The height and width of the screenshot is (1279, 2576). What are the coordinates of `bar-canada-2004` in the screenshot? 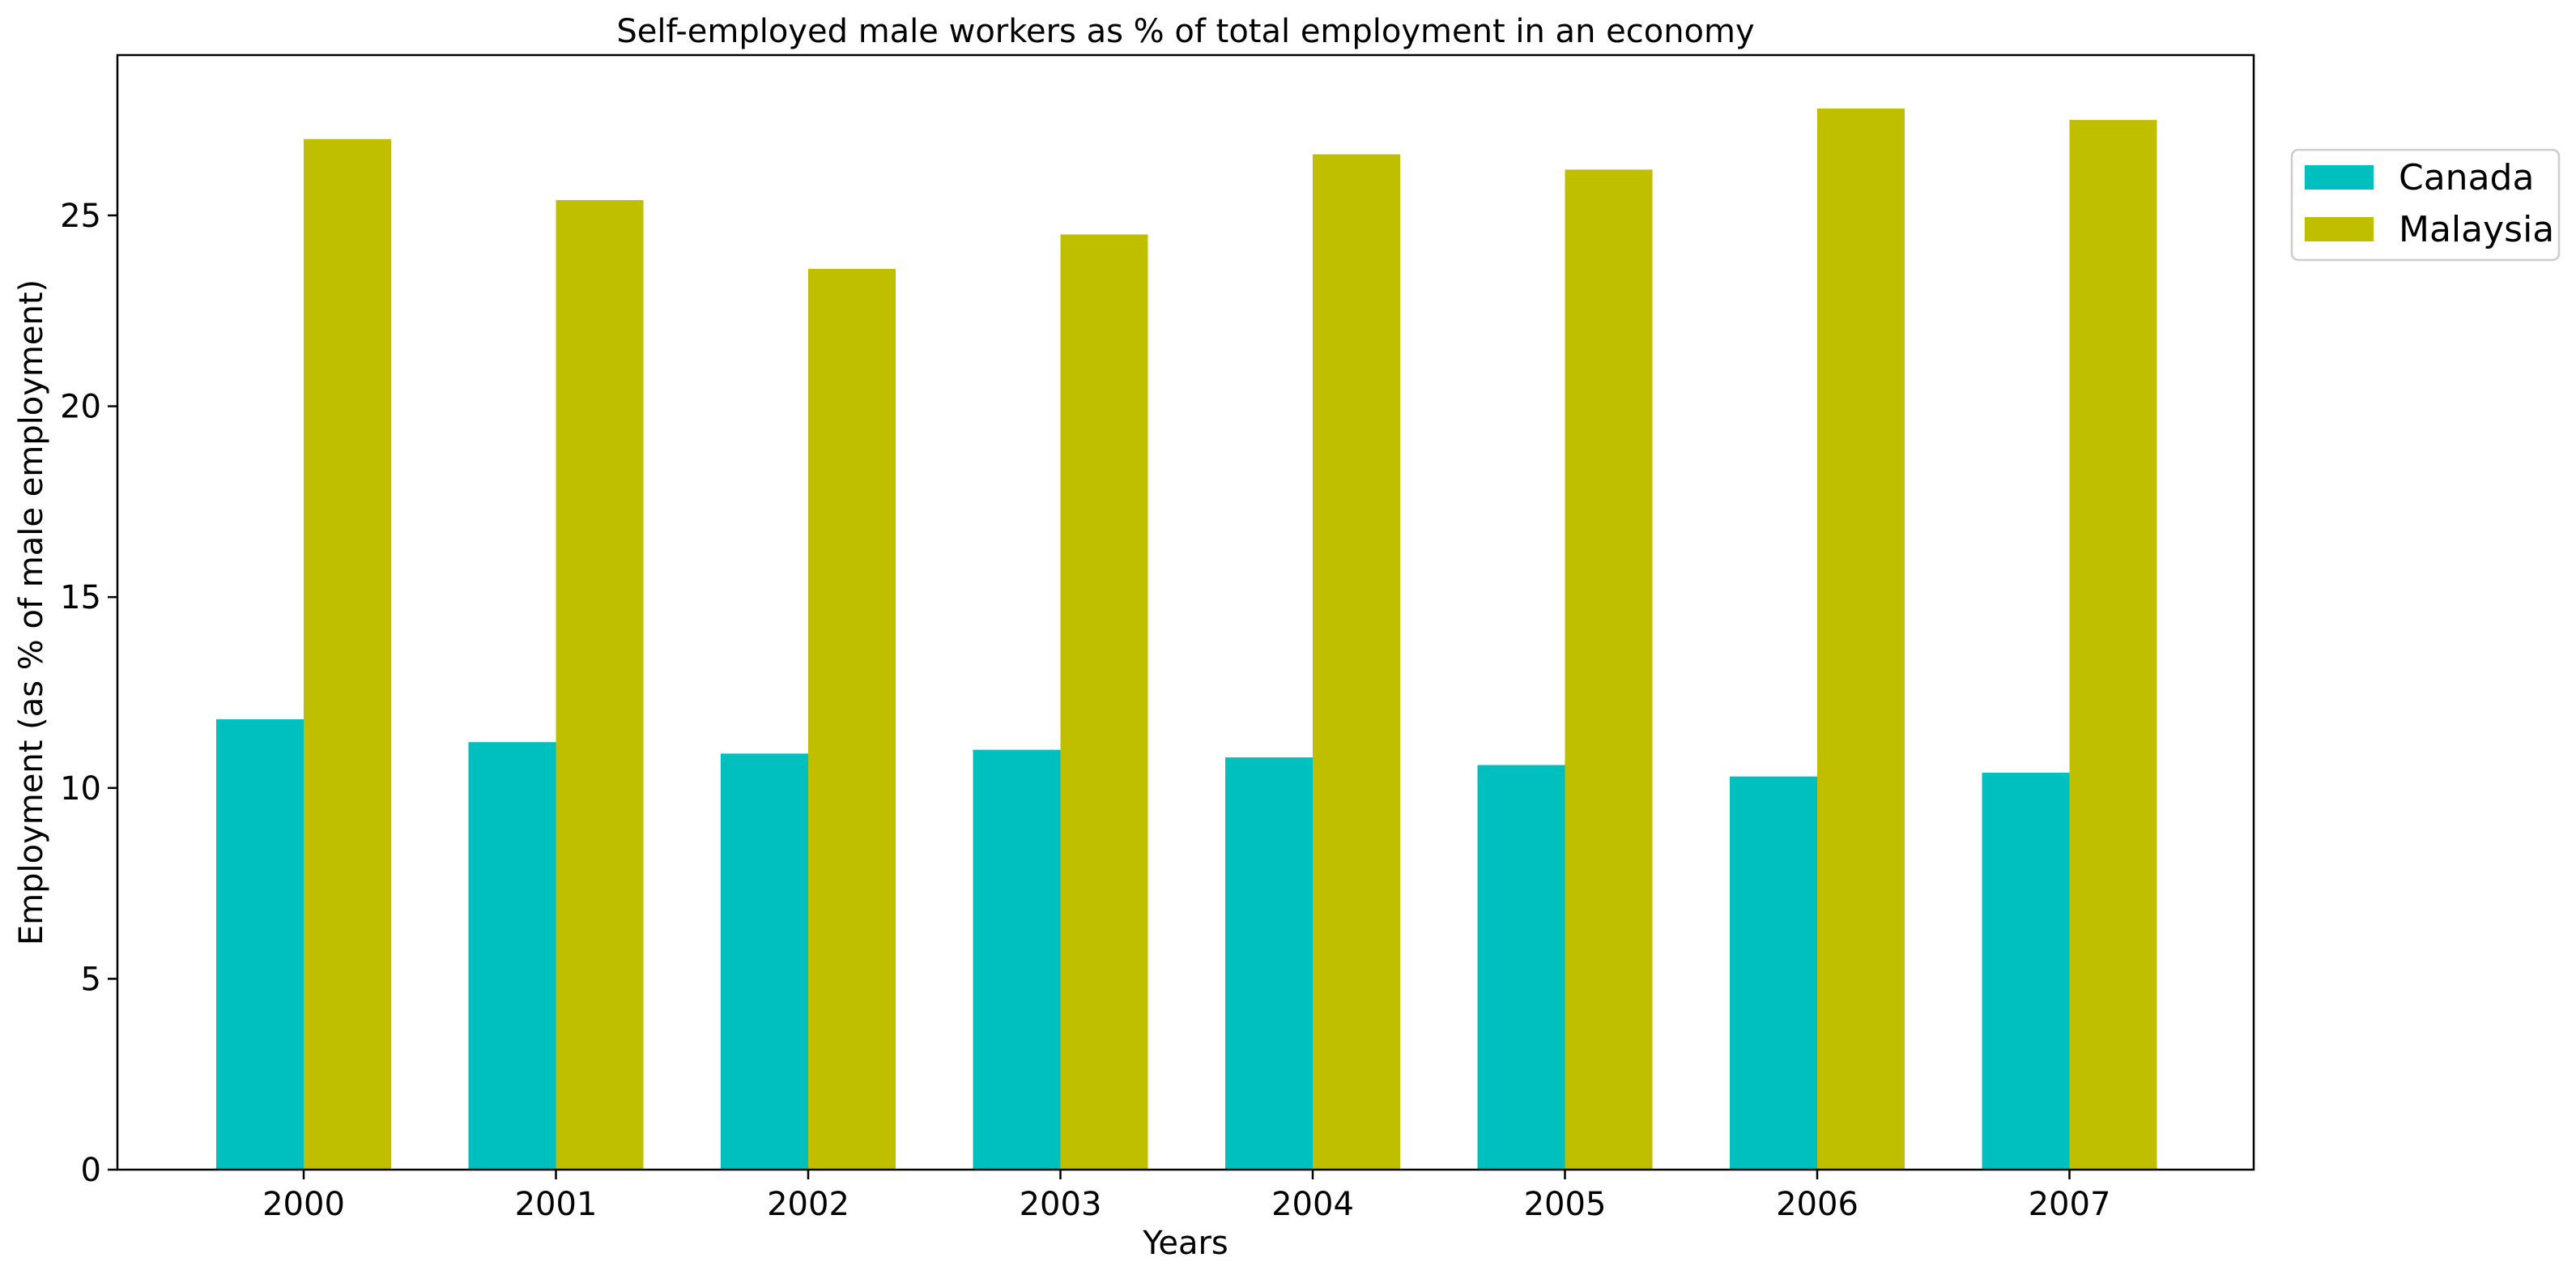 It's located at (1269, 963).